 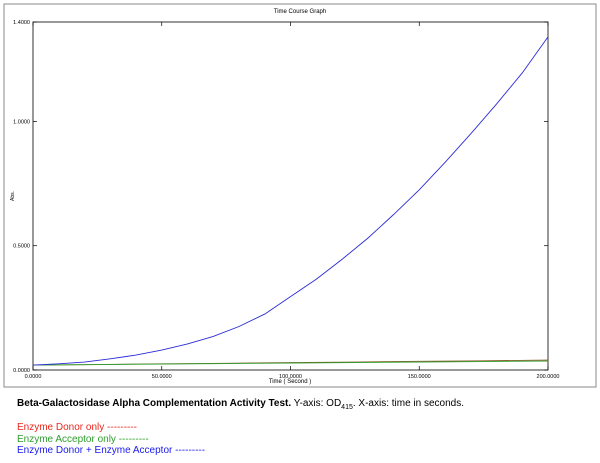 I want to click on legend-item-donor-acceptor: Enzyme Donor + Enzyme Acceptor ---------, so click(x=111, y=450).